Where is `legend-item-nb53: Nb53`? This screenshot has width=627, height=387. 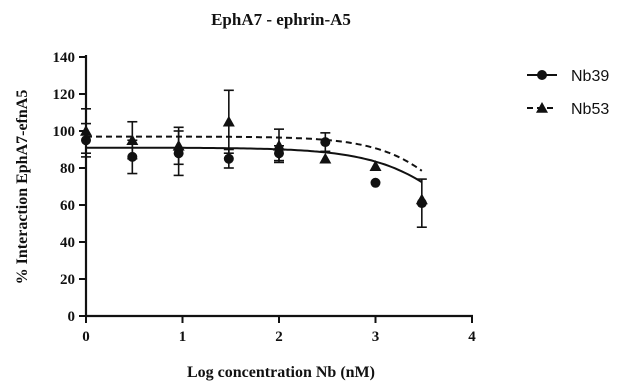 legend-item-nb53: Nb53 is located at coordinates (568, 109).